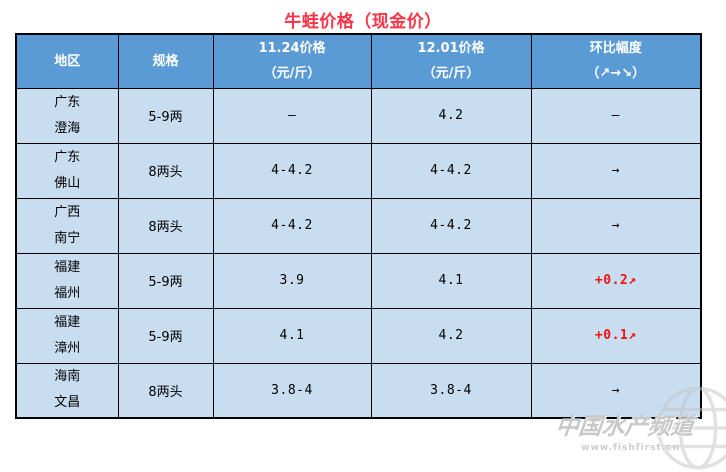  Describe the element at coordinates (67, 280) in the screenshot. I see `region-cell: 福建 福州` at that location.